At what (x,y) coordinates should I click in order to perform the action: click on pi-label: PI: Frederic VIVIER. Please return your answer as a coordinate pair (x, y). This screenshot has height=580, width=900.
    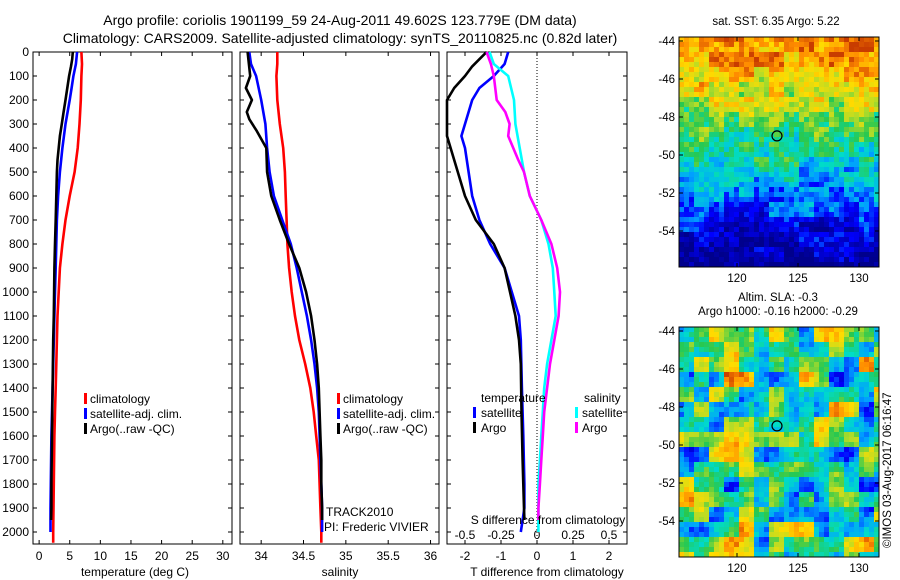
    Looking at the image, I should click on (376, 527).